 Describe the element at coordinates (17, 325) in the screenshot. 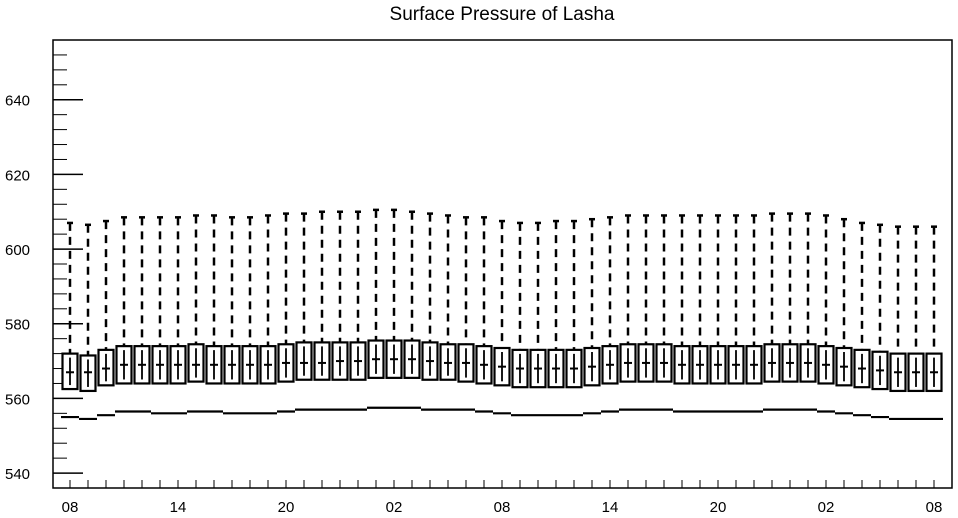

I see `y-tick-label: 580` at that location.